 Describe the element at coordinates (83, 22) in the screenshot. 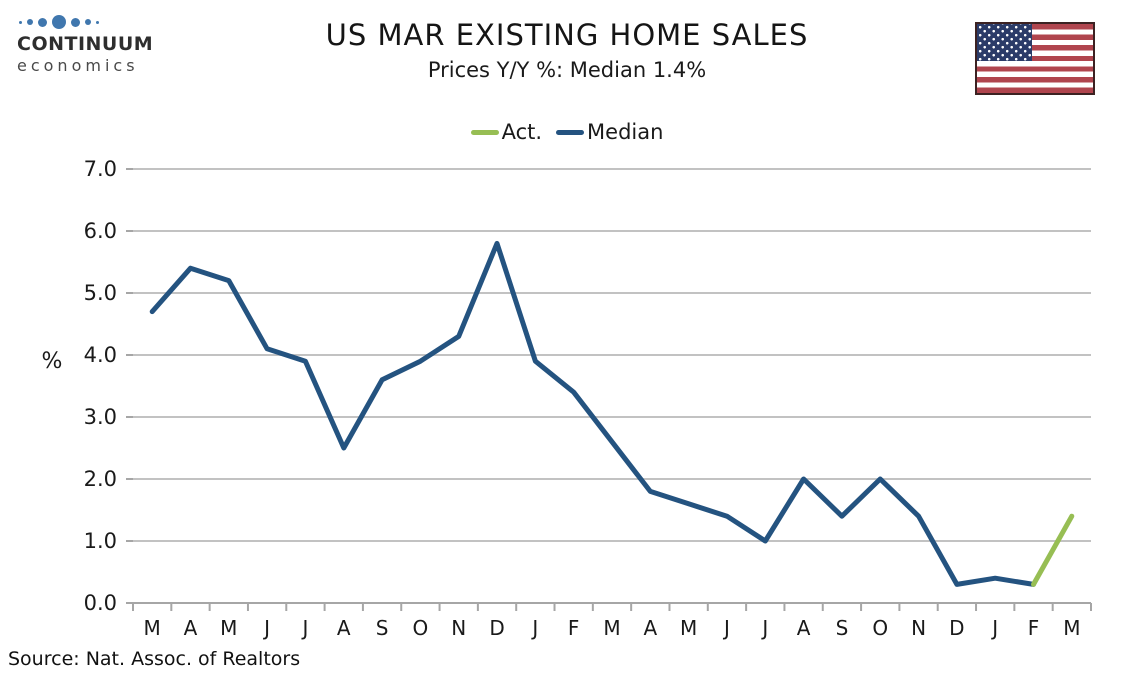

I see `logo-dots-icon` at that location.